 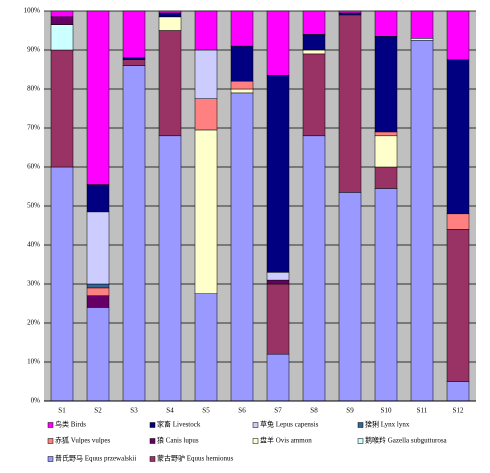 What do you see at coordinates (82, 440) in the screenshot?
I see `legend-label: 赤狐 Vulpes vulpes` at bounding box center [82, 440].